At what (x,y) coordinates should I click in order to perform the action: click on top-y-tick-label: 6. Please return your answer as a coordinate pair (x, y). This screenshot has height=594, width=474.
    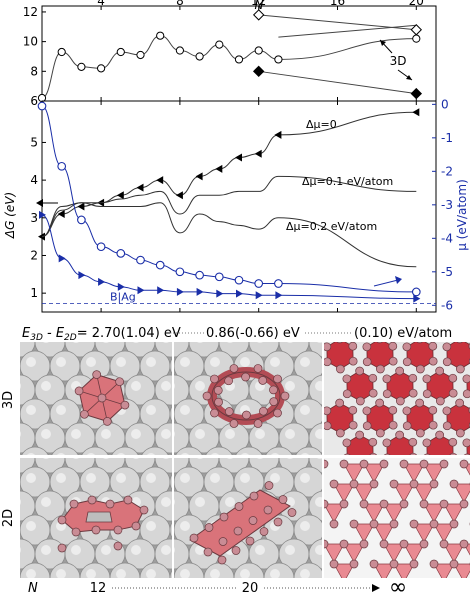
    Looking at the image, I should click on (34, 101).